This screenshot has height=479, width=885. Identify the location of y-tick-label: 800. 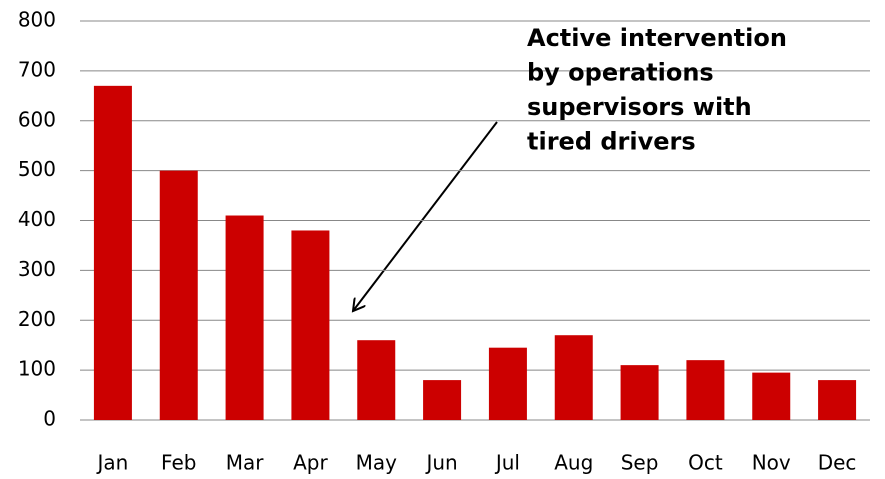
(37, 20).